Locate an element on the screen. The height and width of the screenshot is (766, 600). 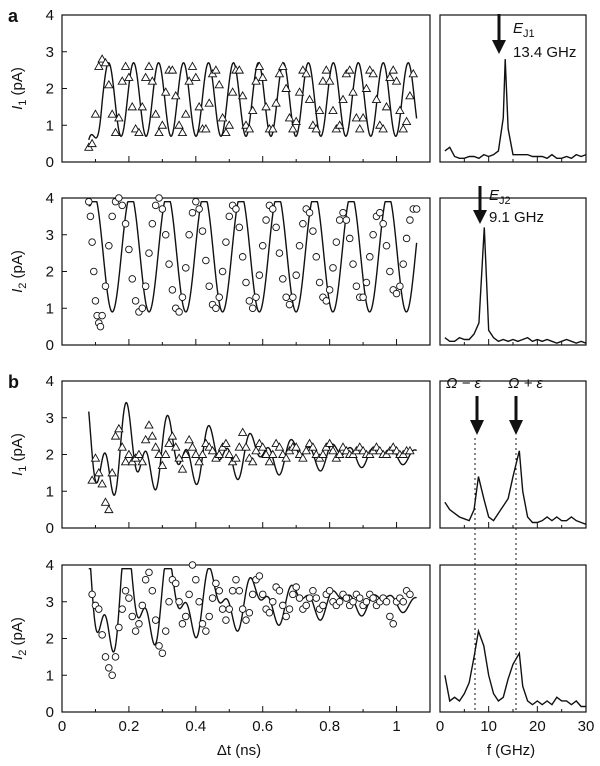
y-axis-label: I1 (pA) is located at coordinates (19, 88).